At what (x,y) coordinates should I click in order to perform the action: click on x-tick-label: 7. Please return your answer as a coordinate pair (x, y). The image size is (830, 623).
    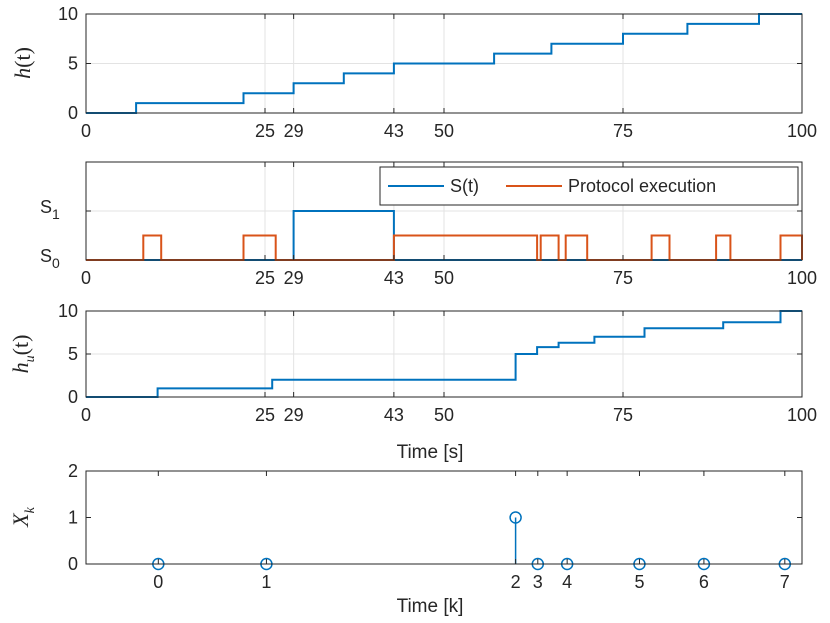
    Looking at the image, I should click on (785, 582).